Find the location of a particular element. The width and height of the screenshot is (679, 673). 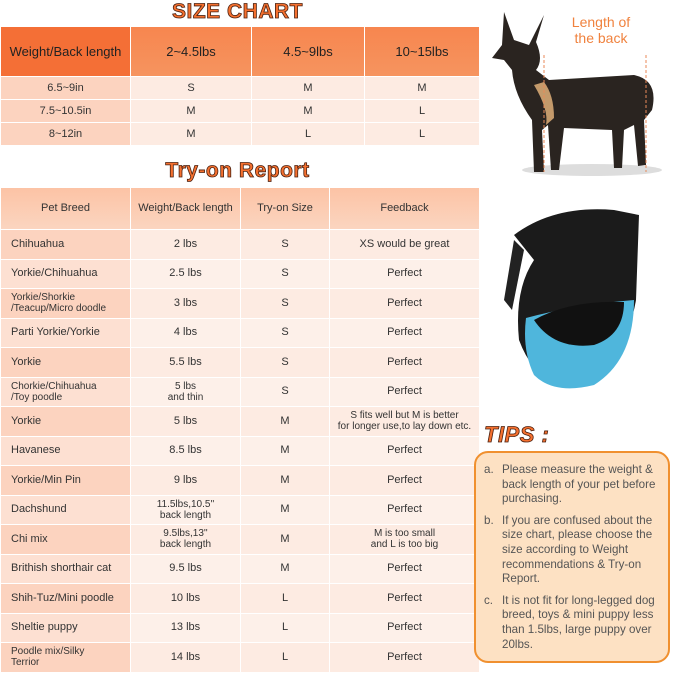

cell: 10 lbs is located at coordinates (185, 598).